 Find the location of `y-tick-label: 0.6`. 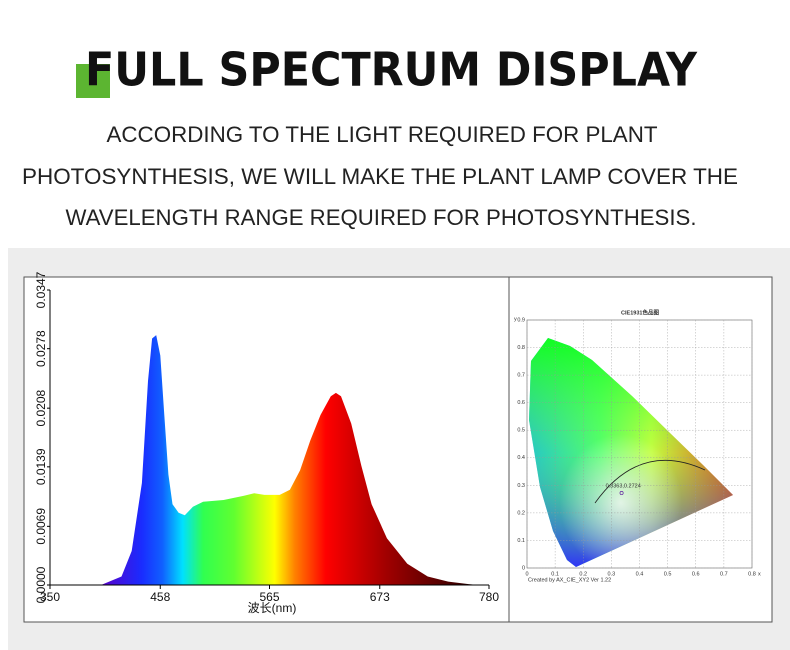

y-tick-label: 0.6 is located at coordinates (521, 403).